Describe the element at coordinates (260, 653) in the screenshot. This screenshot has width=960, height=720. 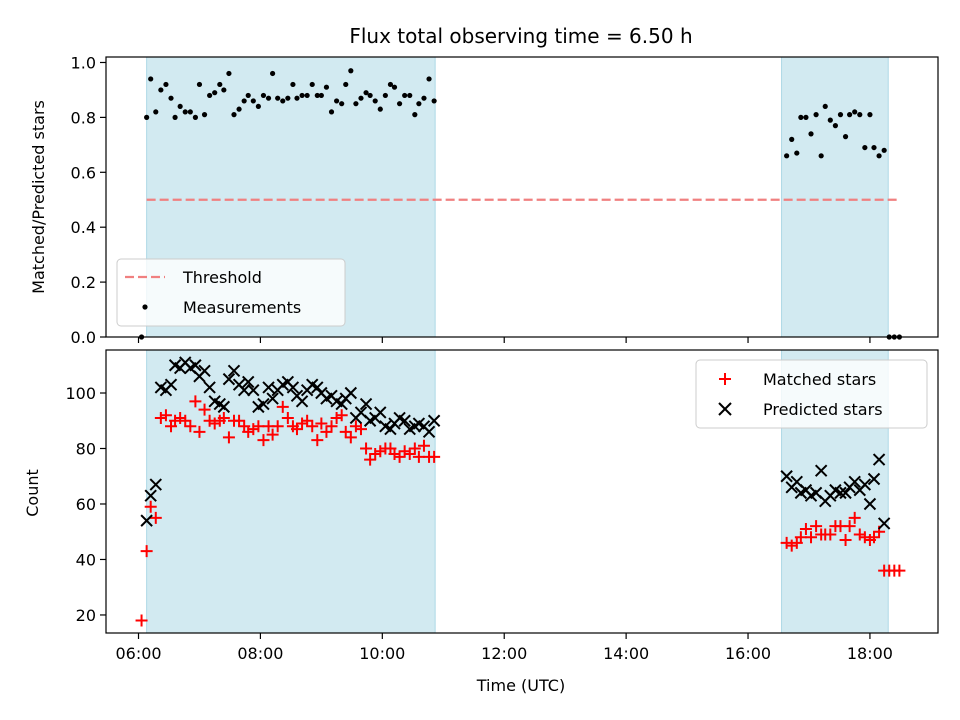
I see `bottom-x-tick-label: 08:00` at that location.